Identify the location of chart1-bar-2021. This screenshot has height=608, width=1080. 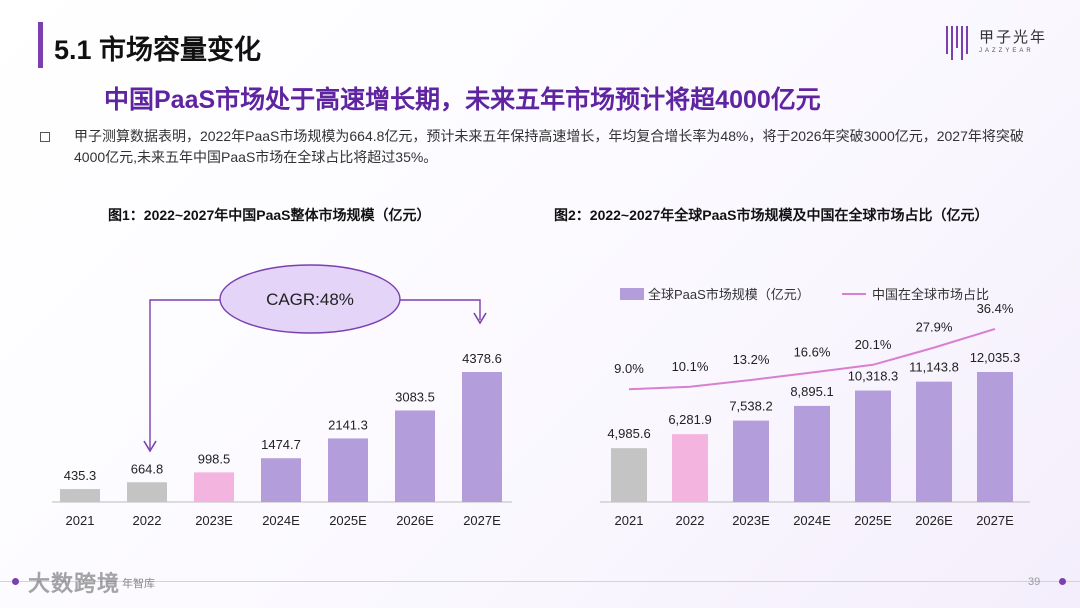
(80, 495).